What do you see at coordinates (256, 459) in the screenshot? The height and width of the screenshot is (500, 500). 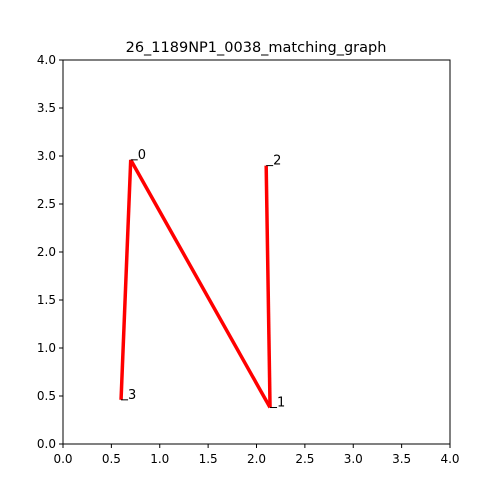 I see `x-tick-label: 2.0` at bounding box center [256, 459].